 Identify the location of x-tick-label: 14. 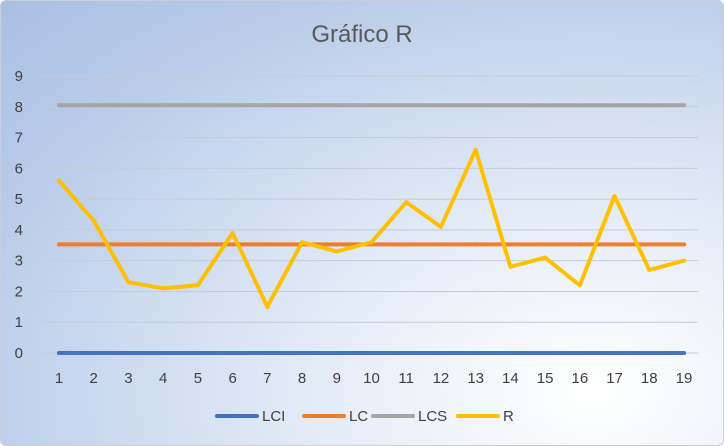
(510, 378).